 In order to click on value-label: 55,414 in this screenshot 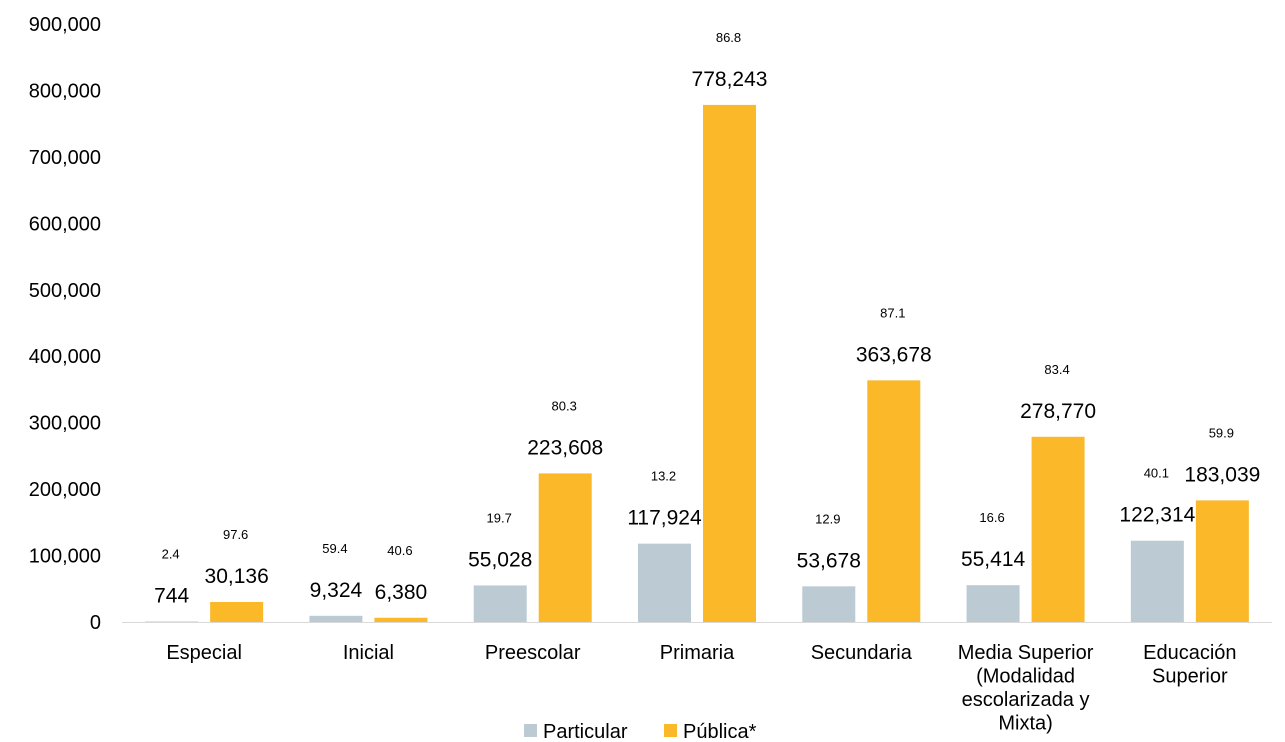, I will do `click(993, 559)`.